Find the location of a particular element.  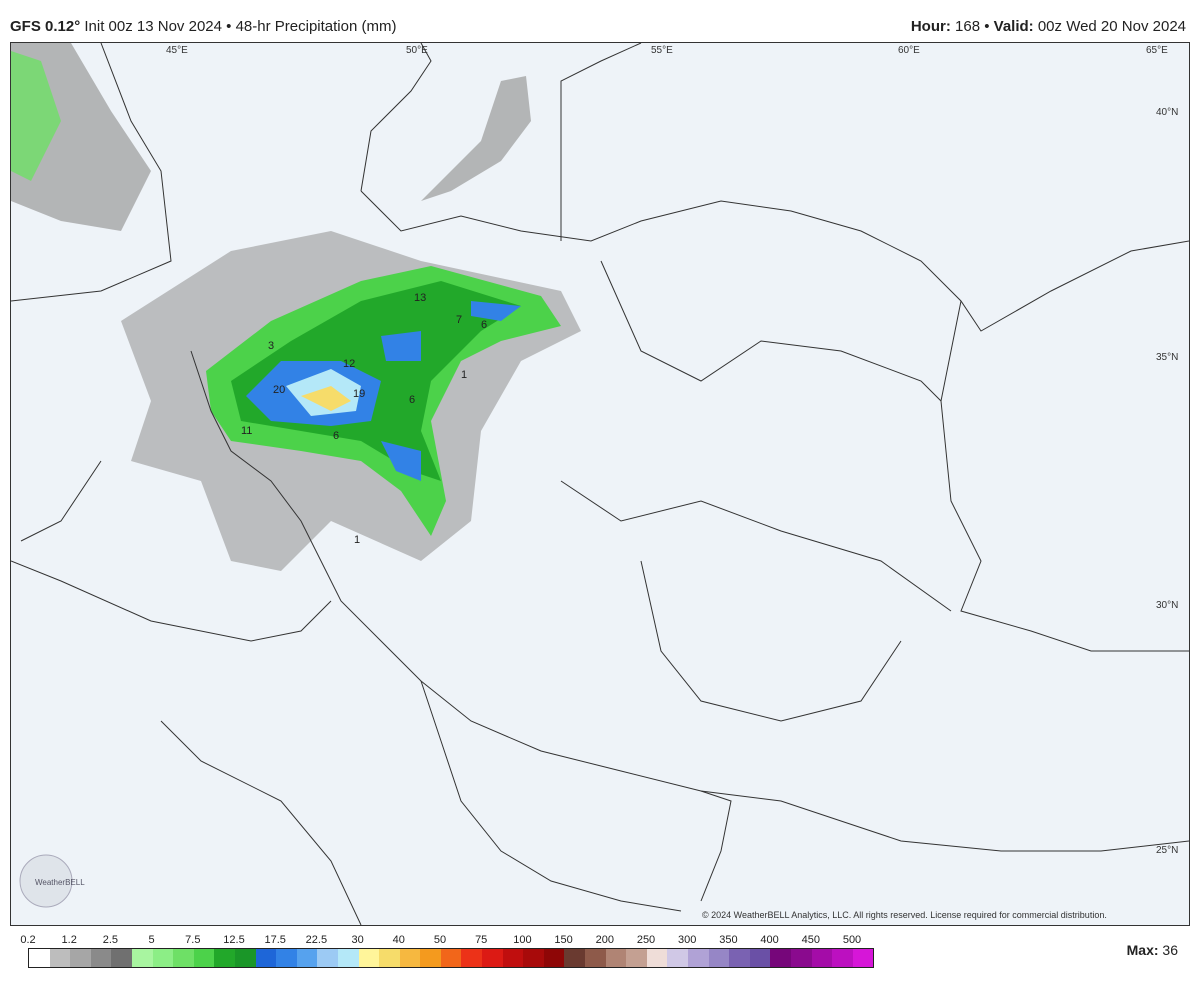

latitude-labels: 40°N 35°N 30°N 25°N is located at coordinates (1167, 481).